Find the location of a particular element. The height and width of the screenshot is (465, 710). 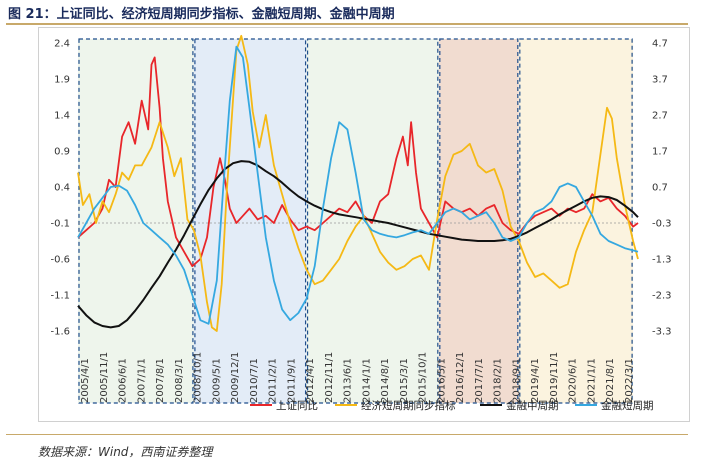

figure-title: 图 21：上证同比、经济短周期同步指标、金融短周期、金融中周期 is located at coordinates (201, 14).